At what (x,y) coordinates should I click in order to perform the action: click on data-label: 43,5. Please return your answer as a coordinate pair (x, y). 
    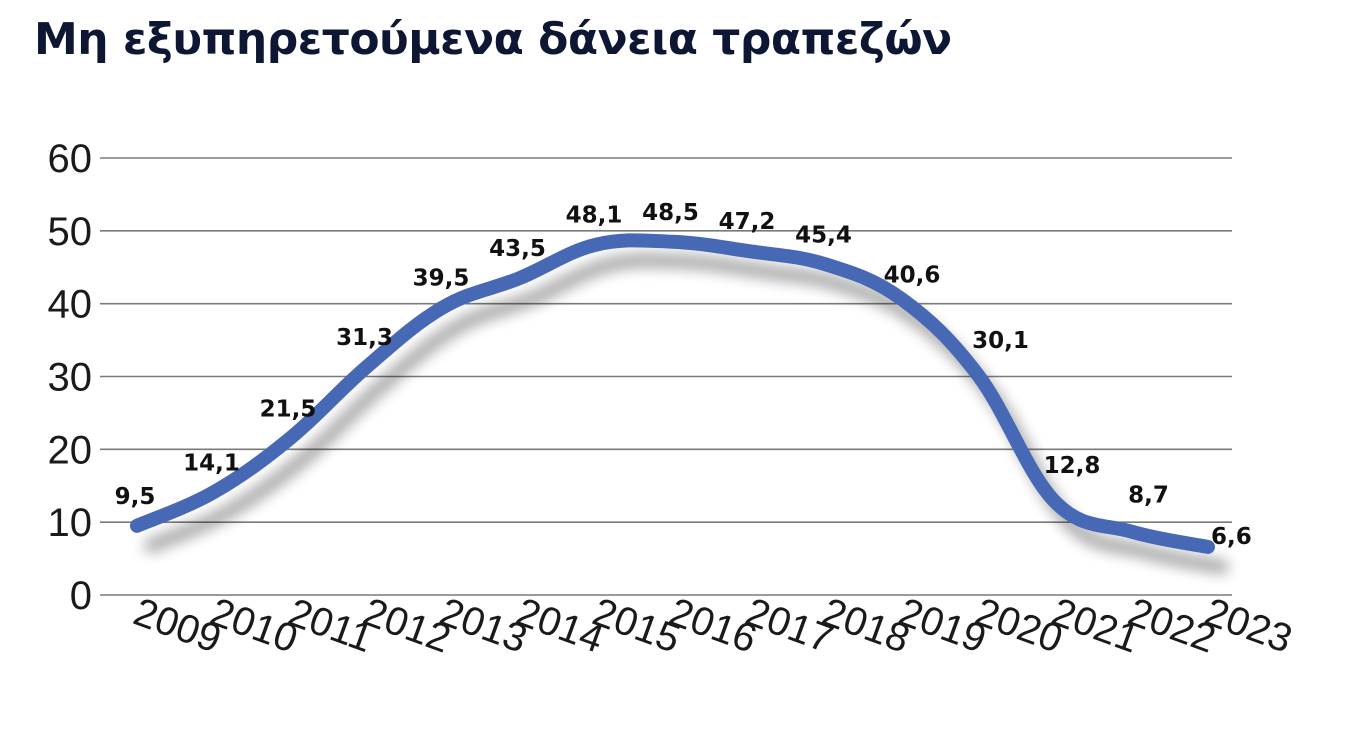
    Looking at the image, I should click on (517, 249).